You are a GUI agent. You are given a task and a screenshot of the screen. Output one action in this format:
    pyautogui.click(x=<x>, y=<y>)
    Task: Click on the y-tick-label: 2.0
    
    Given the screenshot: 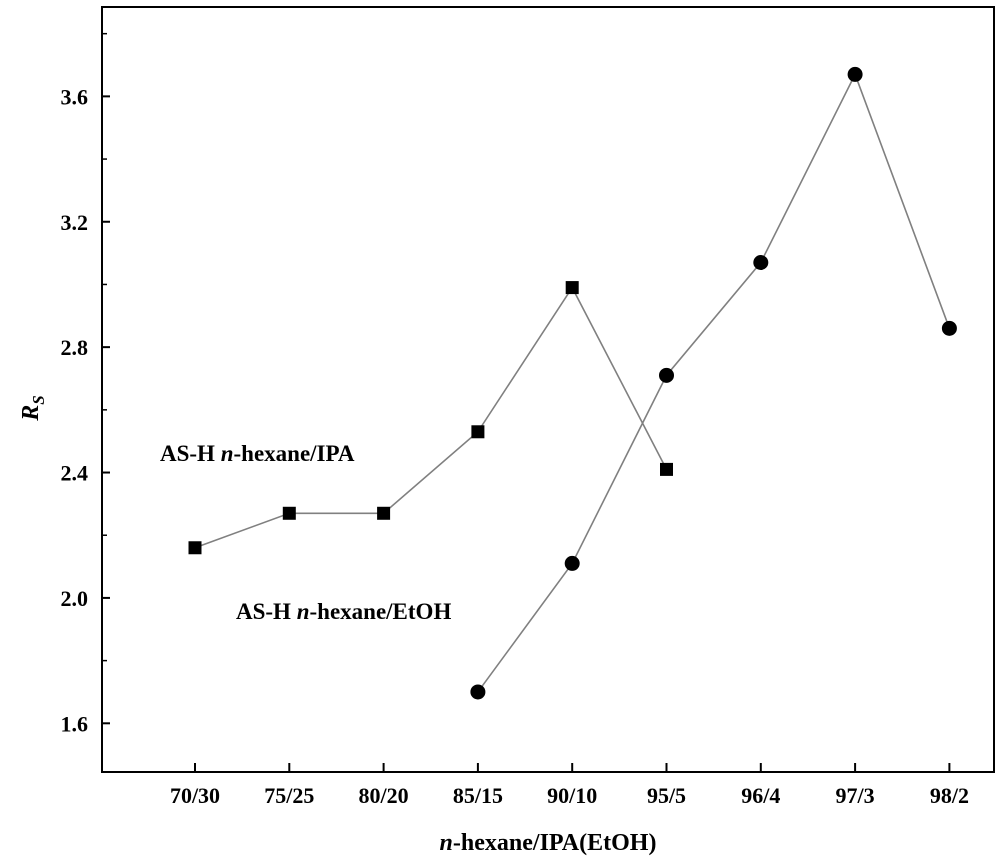 What is the action you would take?
    pyautogui.click(x=75, y=598)
    